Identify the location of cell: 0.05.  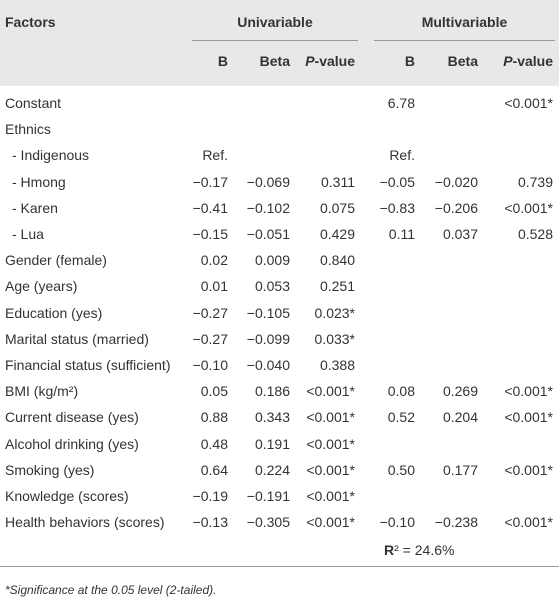
(214, 391).